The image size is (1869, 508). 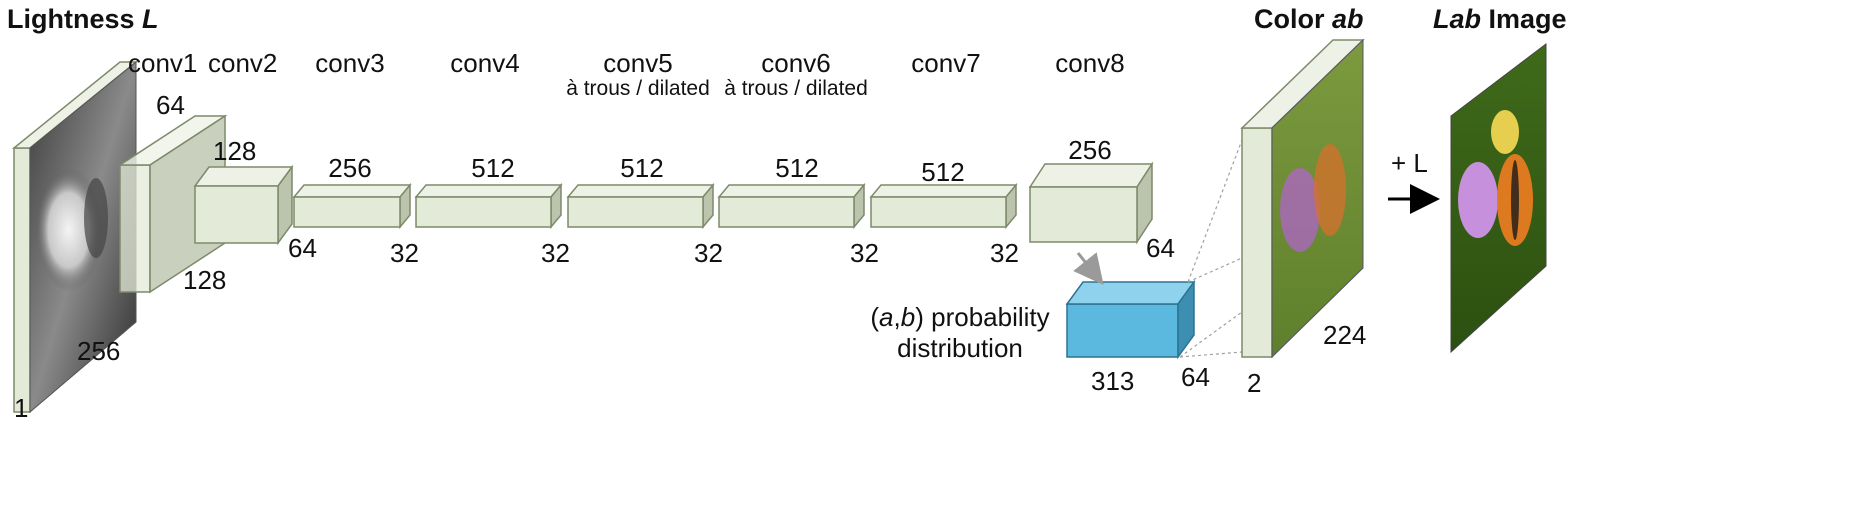 What do you see at coordinates (75, 237) in the screenshot?
I see `input-image-slab` at bounding box center [75, 237].